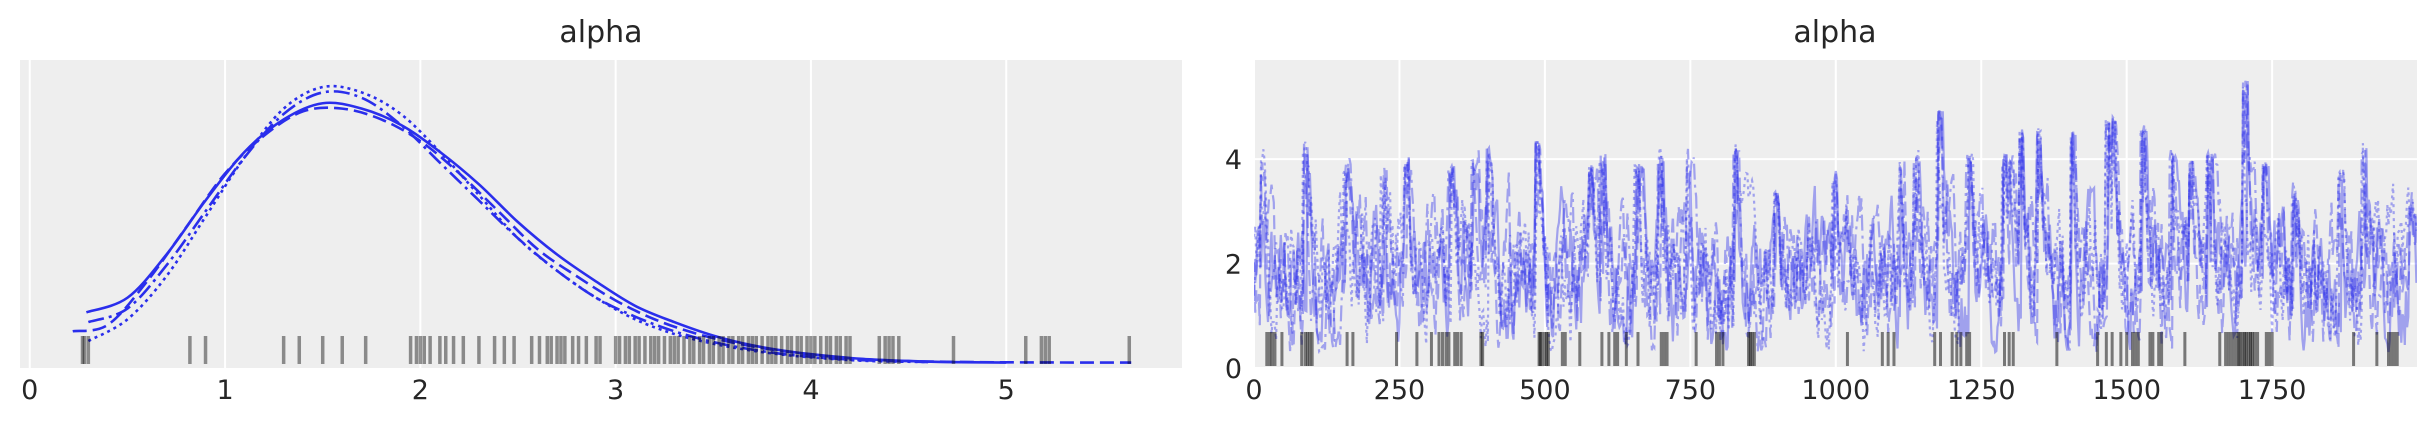 This screenshot has height=423, width=2423. Describe the element at coordinates (2272, 390) in the screenshot. I see `trace-x-tick-label: 1750` at that location.